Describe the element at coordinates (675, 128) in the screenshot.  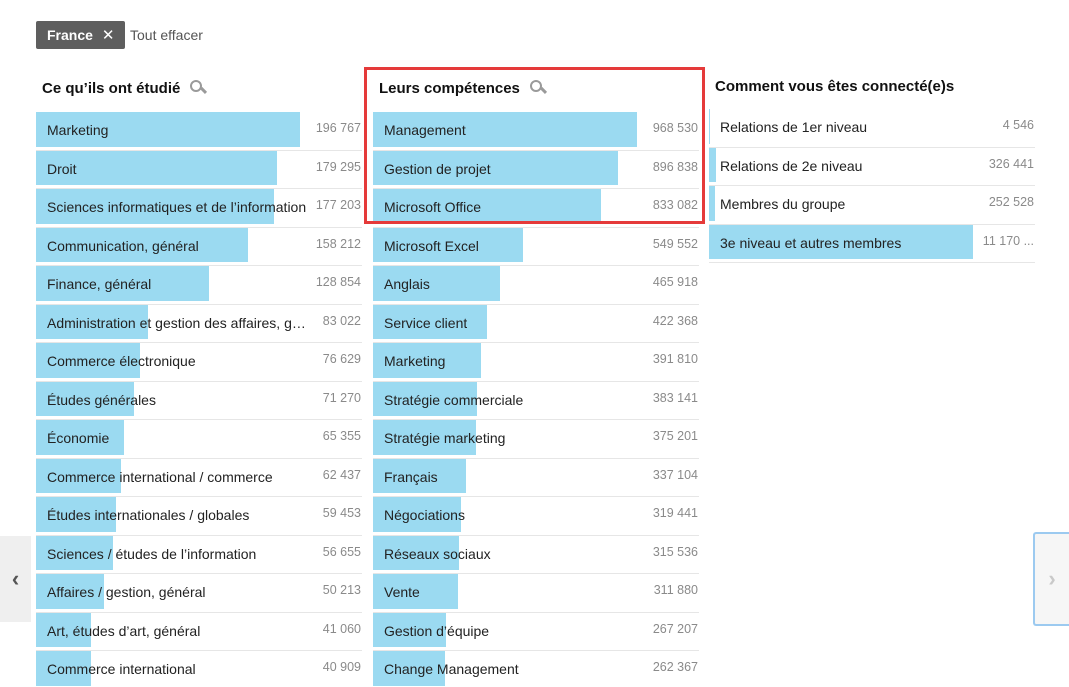
I see `list-item-count: 968 530` at that location.